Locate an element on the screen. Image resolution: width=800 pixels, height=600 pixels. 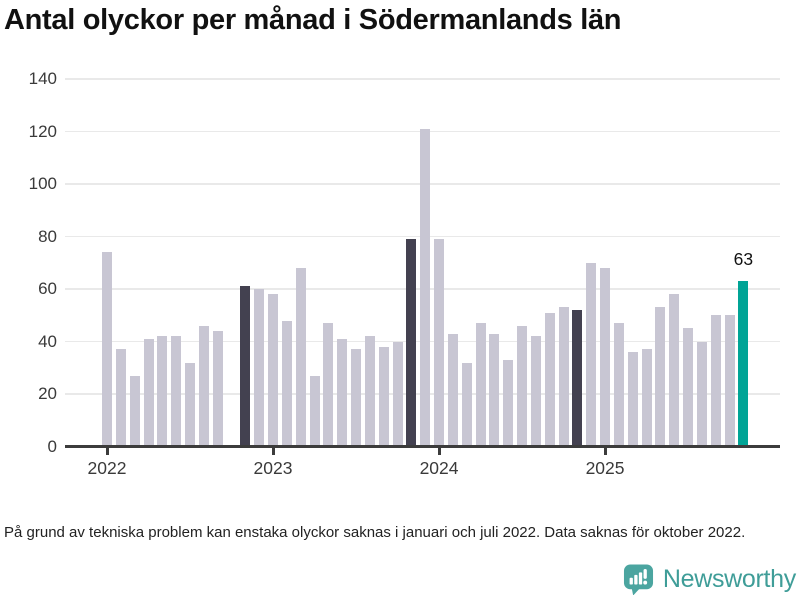
x-tick-2025 is located at coordinates (605, 451).